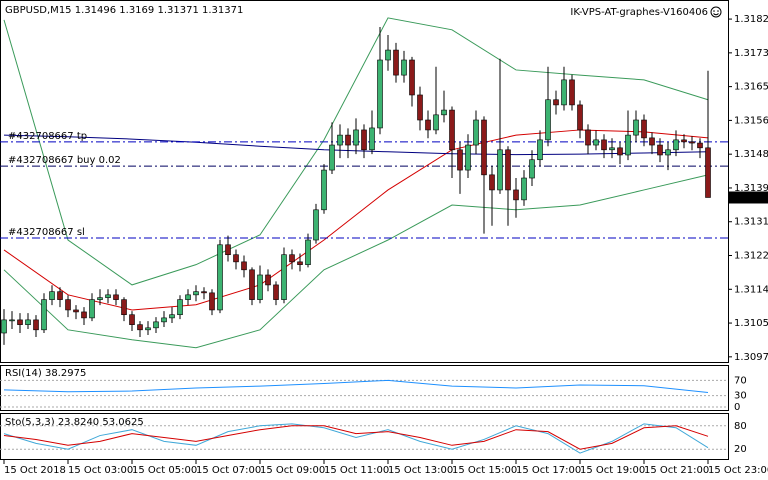  I want to click on y-tick-label: 1.31650, so click(751, 87).